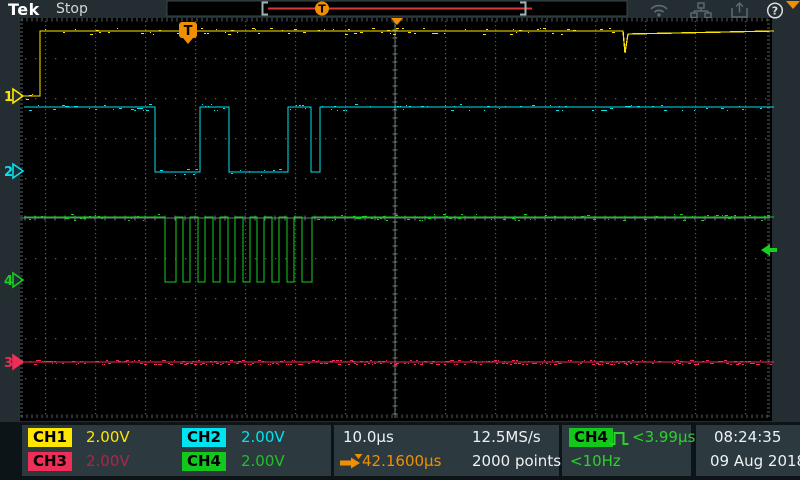  I want to click on horizontal-delay: 42.1600µs, so click(402, 461).